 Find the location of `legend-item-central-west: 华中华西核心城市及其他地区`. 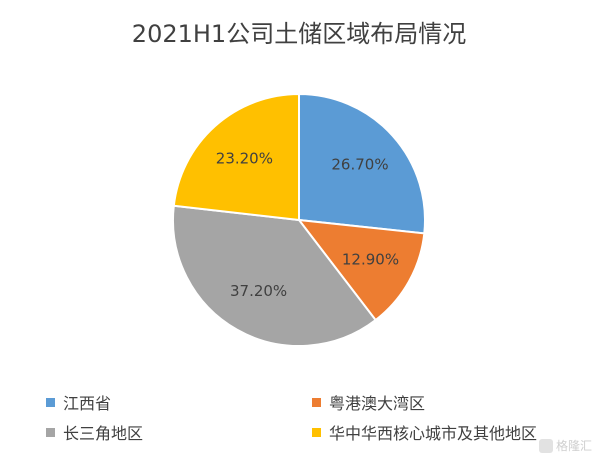

legend-item-central-west: 华中华西核心城市及其他地区 is located at coordinates (424, 432).